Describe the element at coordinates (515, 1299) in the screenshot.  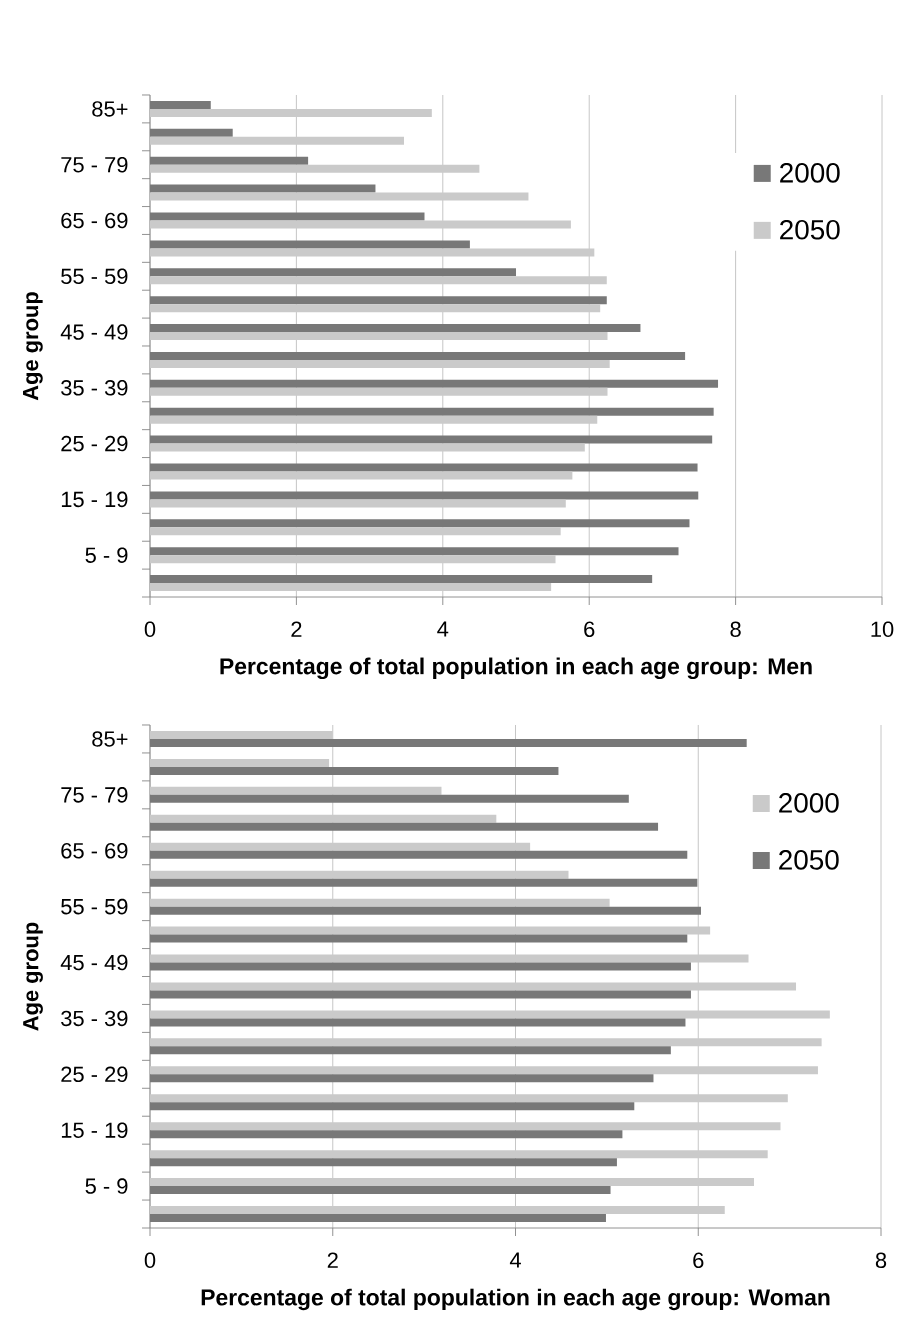
I see `x-axis-title: Percentage of total population in each age group: Woman` at that location.